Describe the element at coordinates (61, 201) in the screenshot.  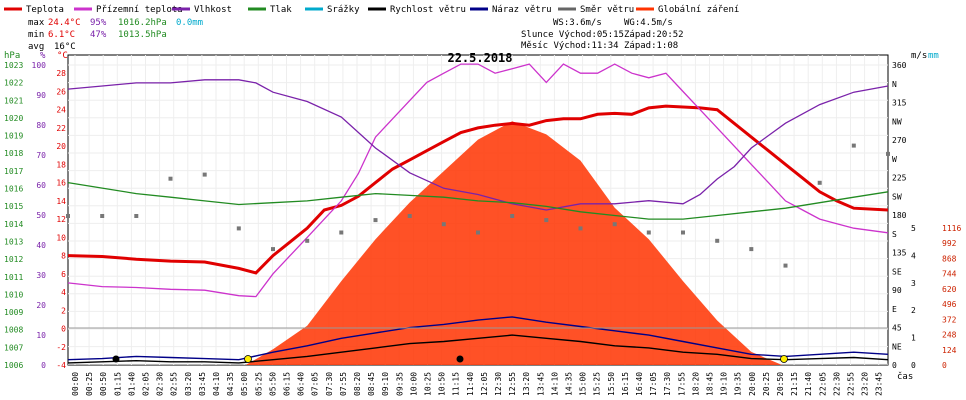
I see `c-tick-7: 14` at that location.